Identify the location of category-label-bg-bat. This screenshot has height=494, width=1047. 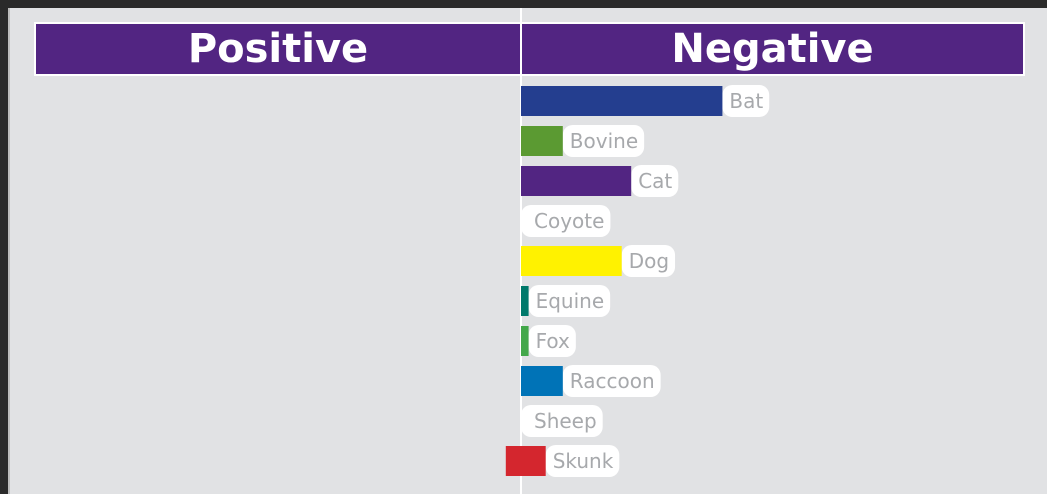
(746, 101).